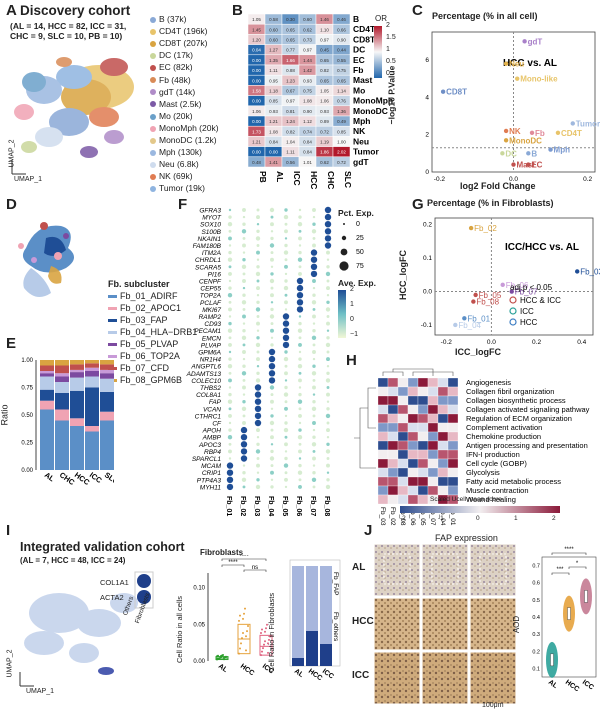 This screenshot has height=715, width=600. I want to click on colorbar-tick: 0.5, so click(391, 61).